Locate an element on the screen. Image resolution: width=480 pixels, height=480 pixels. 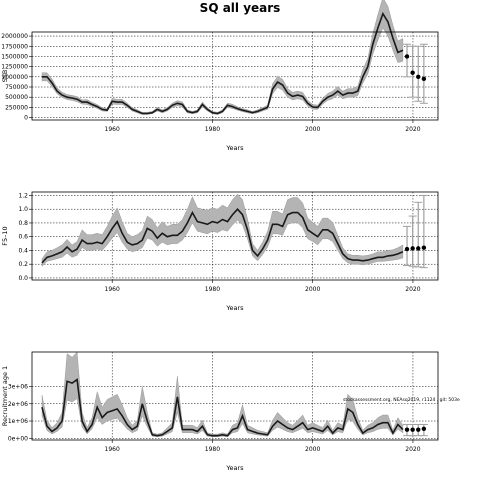
y-tick-label: 2e+06 is located at coordinates (18, 404).